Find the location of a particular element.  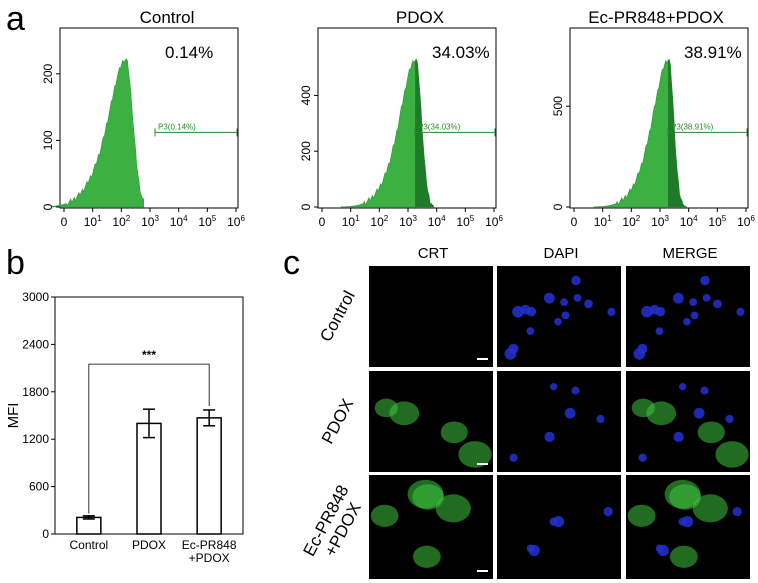

row-label: PDOX is located at coordinates (337, 421).